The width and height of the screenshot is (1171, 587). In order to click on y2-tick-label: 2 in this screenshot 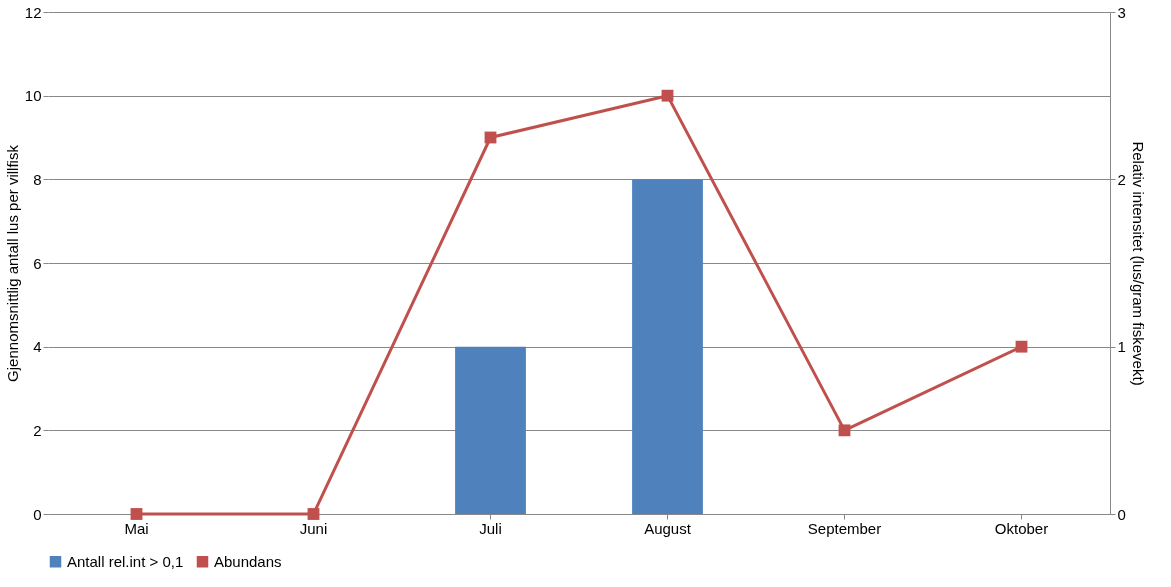, I will do `click(1121, 179)`.